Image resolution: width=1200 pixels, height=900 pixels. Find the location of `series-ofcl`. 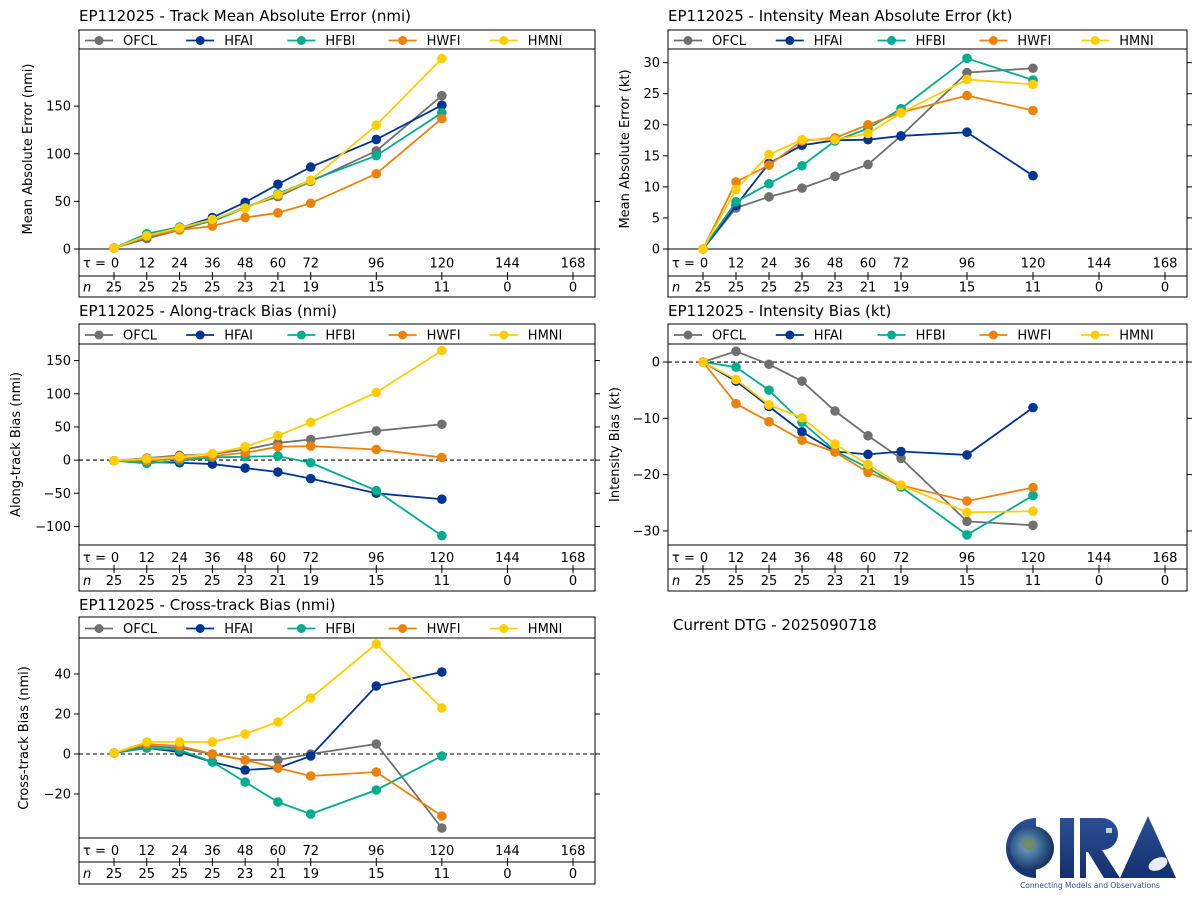

series-ofcl is located at coordinates (278, 171).